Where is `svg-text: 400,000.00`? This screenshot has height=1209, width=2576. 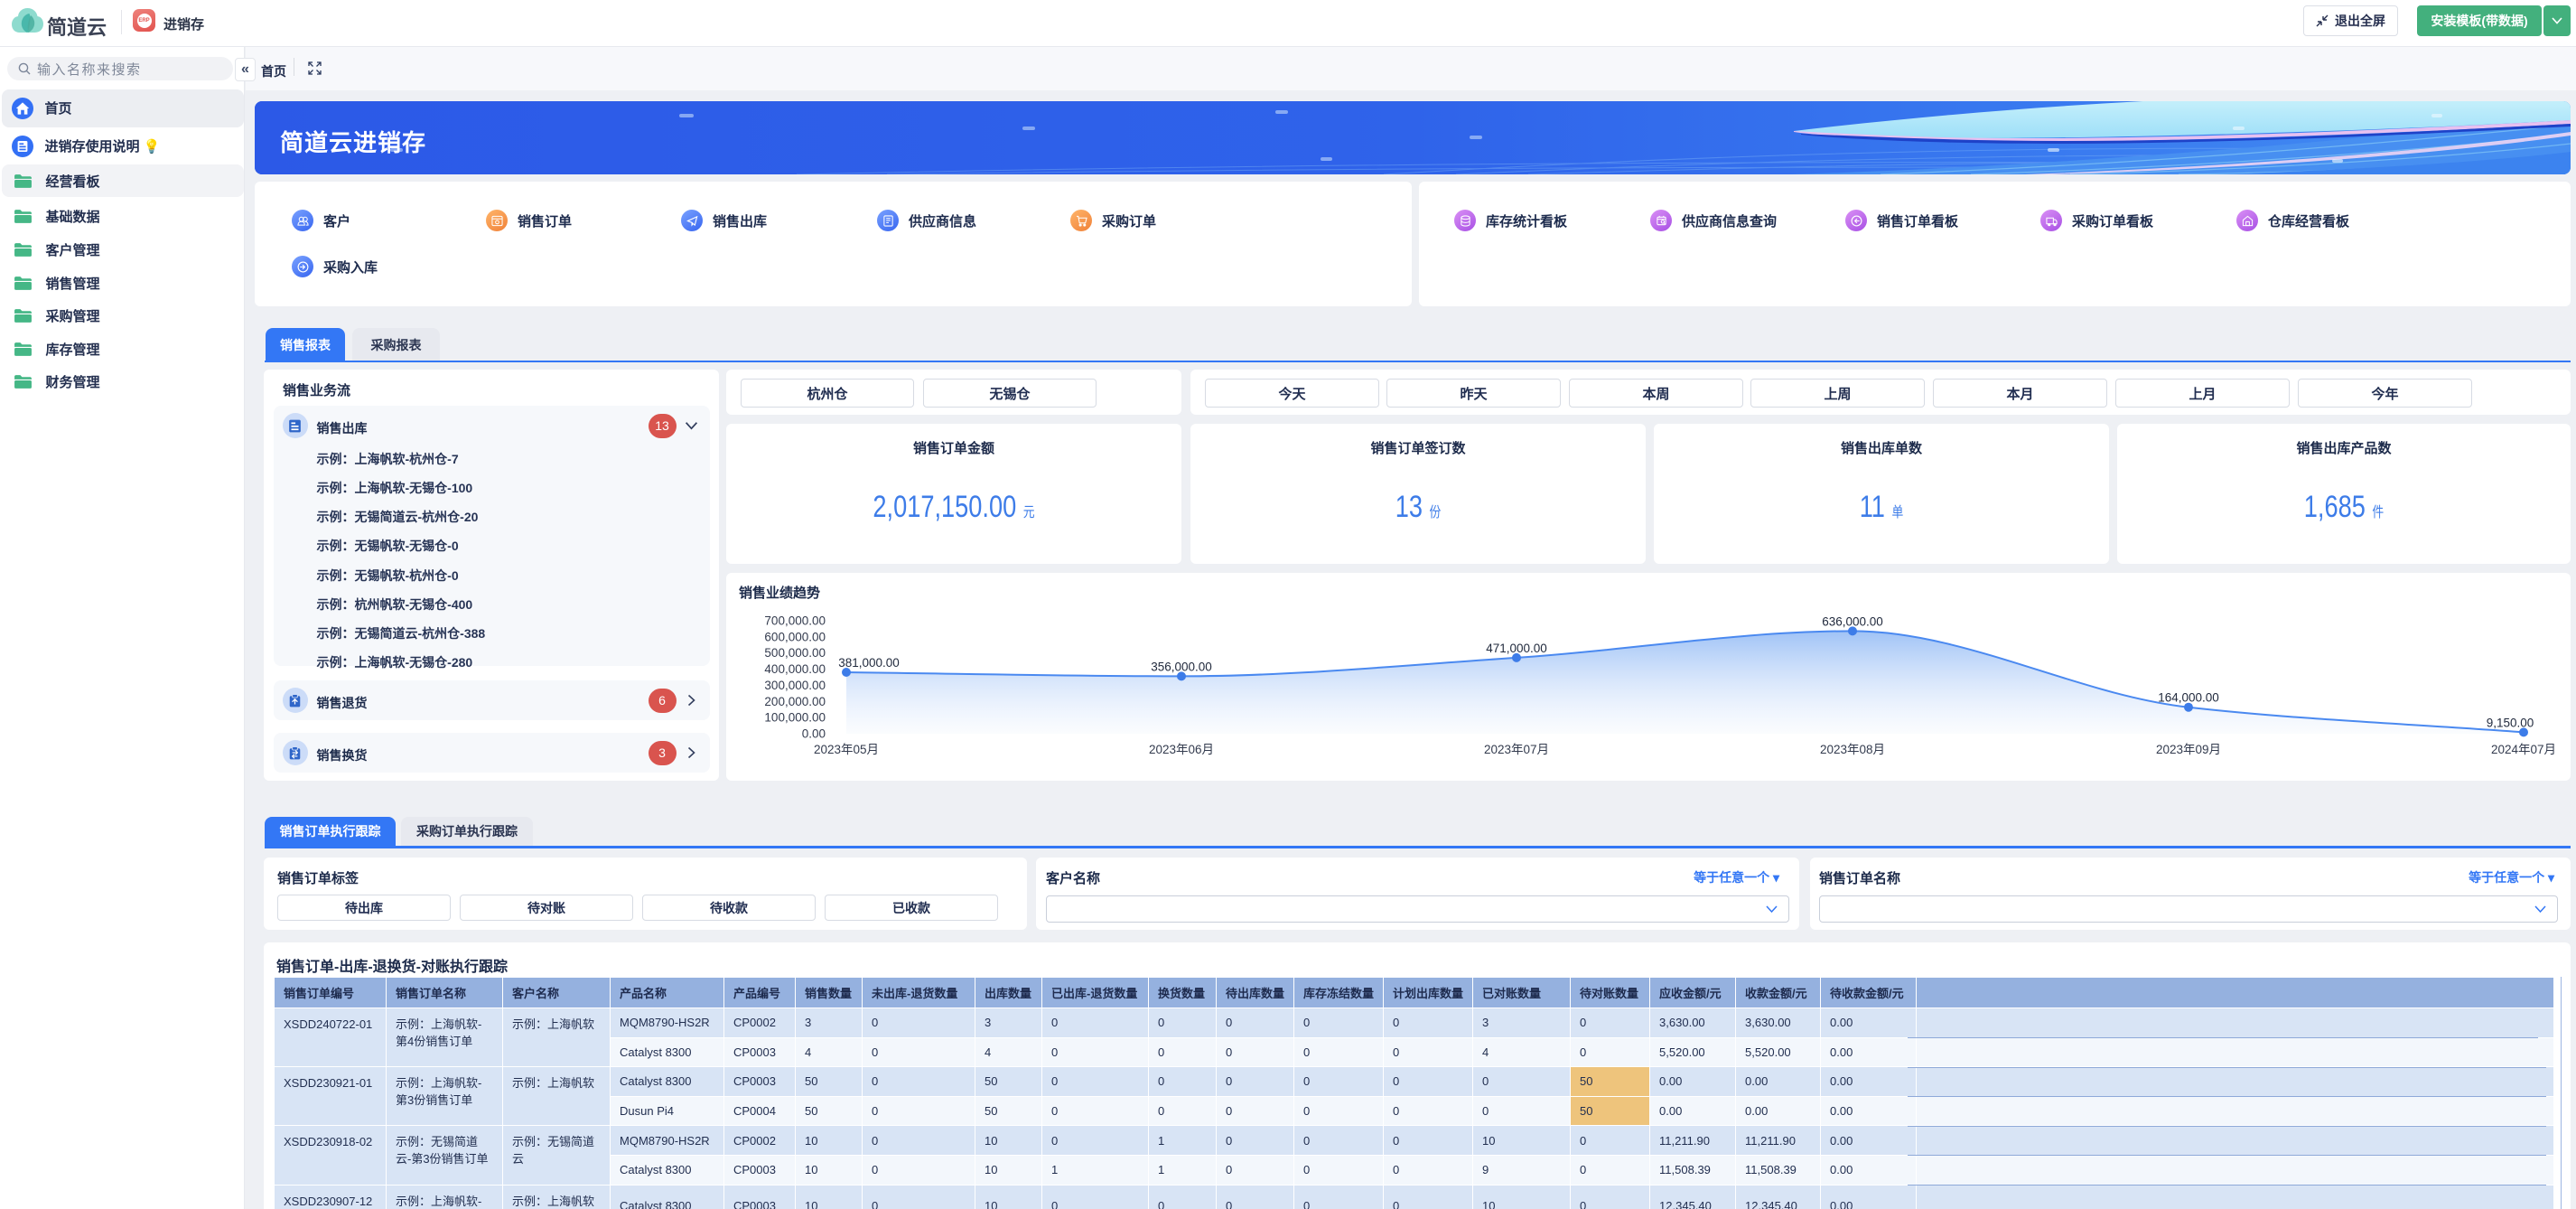
svg-text: 400,000.00 is located at coordinates (795, 669).